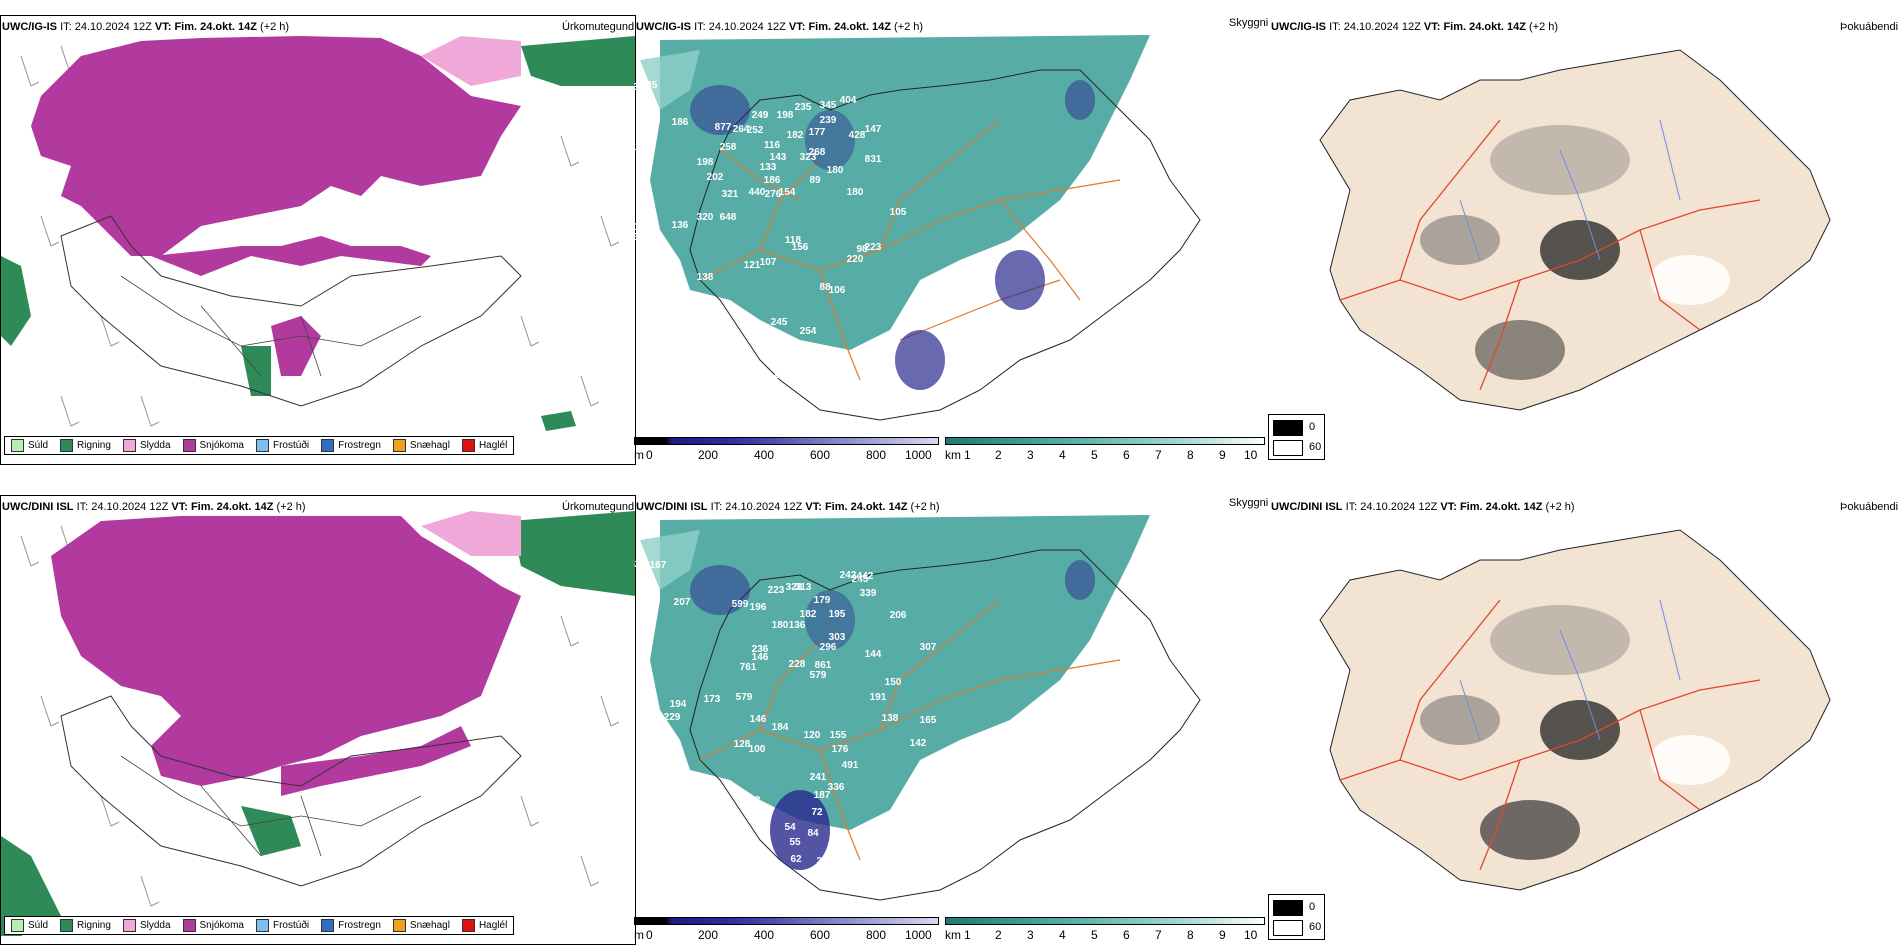  What do you see at coordinates (146, 445) in the screenshot?
I see `legend-item: Slydda` at bounding box center [146, 445].